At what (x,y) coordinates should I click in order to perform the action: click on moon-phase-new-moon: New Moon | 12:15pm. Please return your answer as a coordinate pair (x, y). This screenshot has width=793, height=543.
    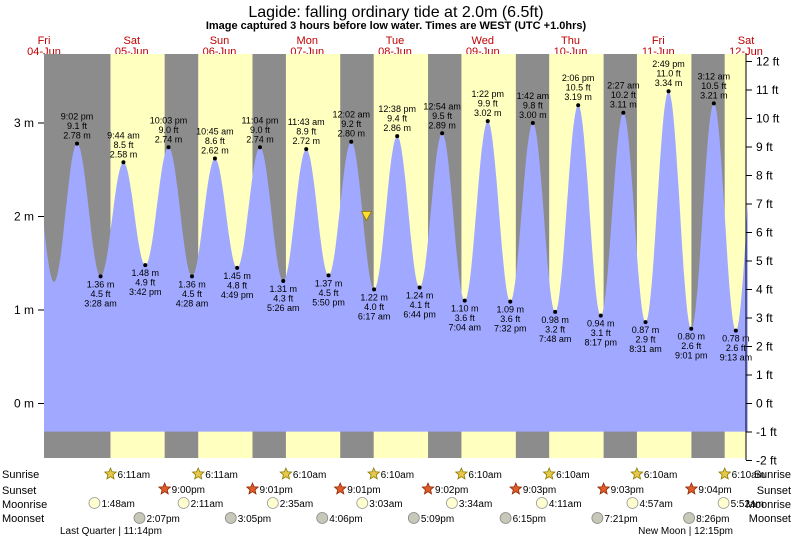
    Looking at the image, I should click on (685, 531).